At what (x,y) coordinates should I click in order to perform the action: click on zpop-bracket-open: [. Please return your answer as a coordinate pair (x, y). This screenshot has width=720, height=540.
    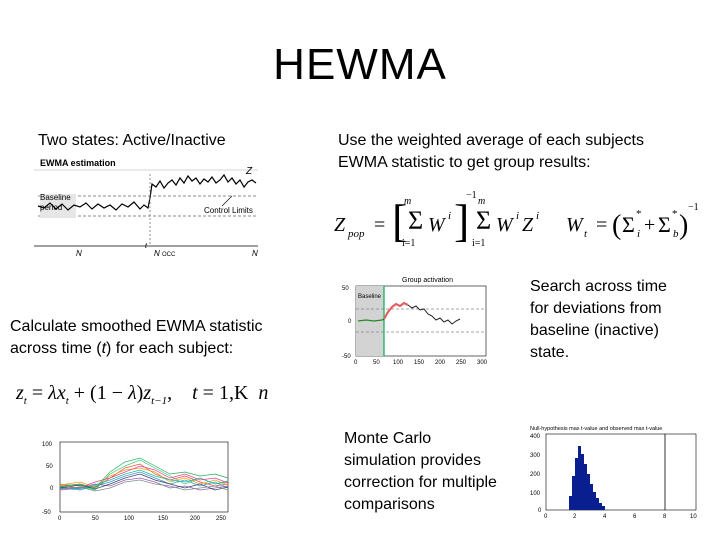
    Looking at the image, I should click on (400, 220).